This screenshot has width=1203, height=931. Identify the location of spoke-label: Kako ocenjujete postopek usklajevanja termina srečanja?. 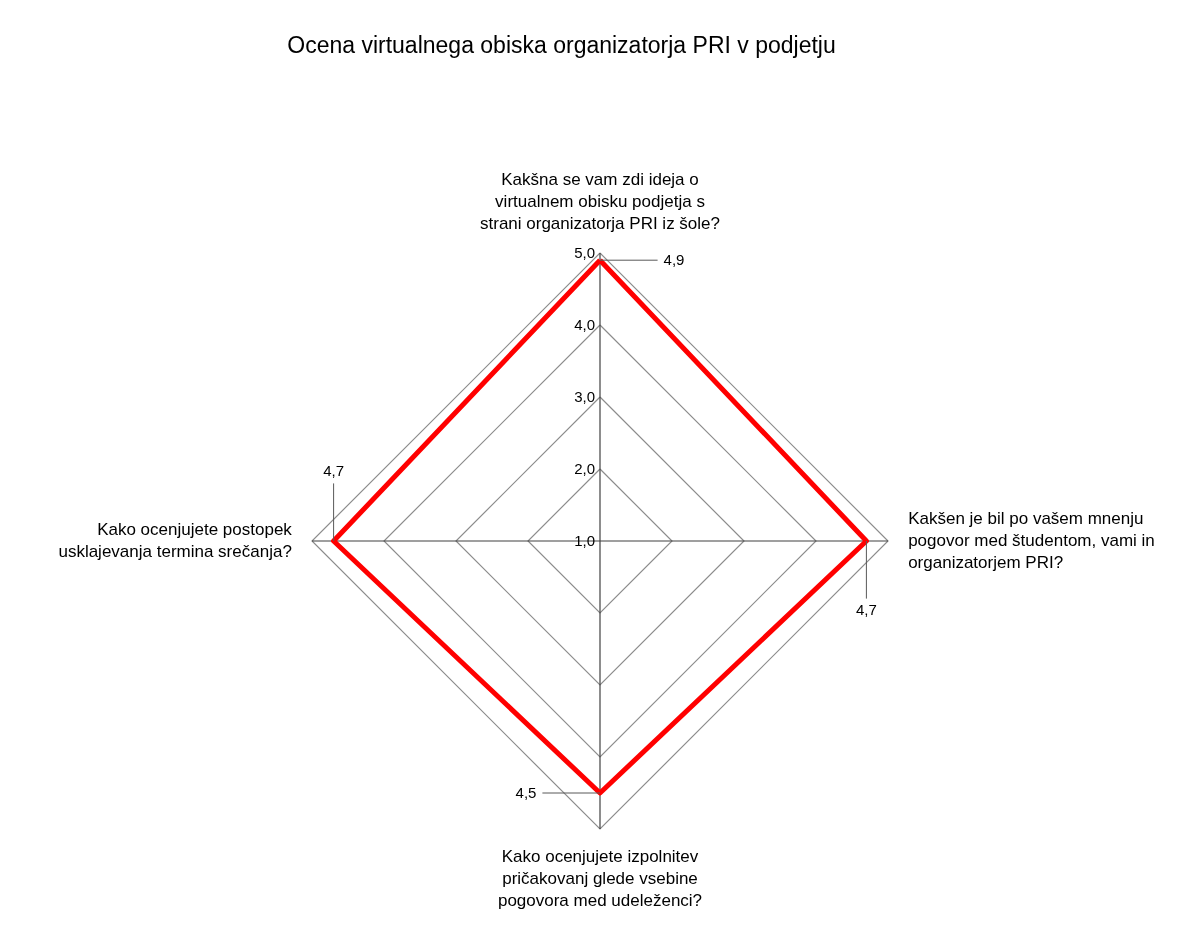
(175, 540).